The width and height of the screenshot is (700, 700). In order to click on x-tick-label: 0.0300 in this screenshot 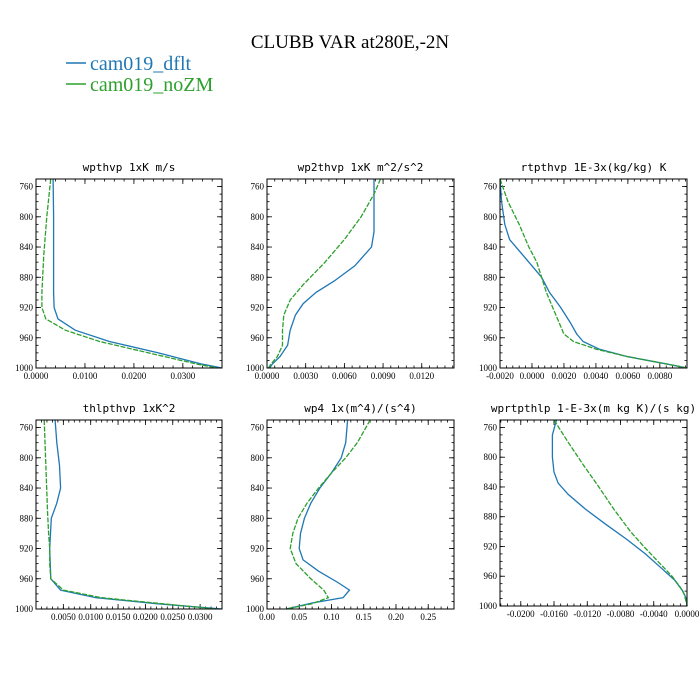, I will do `click(200, 617)`.